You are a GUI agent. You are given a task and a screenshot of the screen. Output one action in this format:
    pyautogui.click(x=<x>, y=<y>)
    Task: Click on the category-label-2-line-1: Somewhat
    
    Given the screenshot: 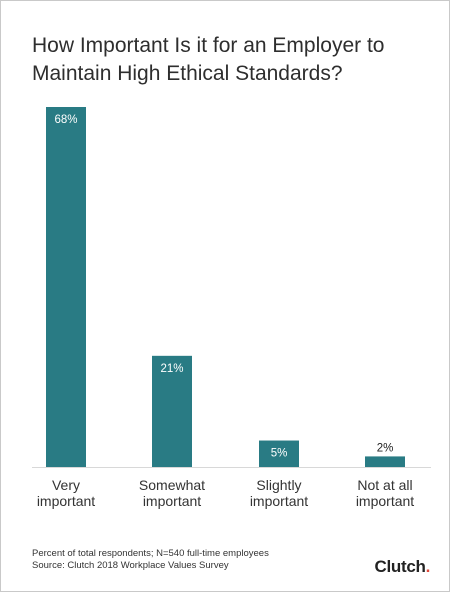 What is the action you would take?
    pyautogui.click(x=172, y=485)
    